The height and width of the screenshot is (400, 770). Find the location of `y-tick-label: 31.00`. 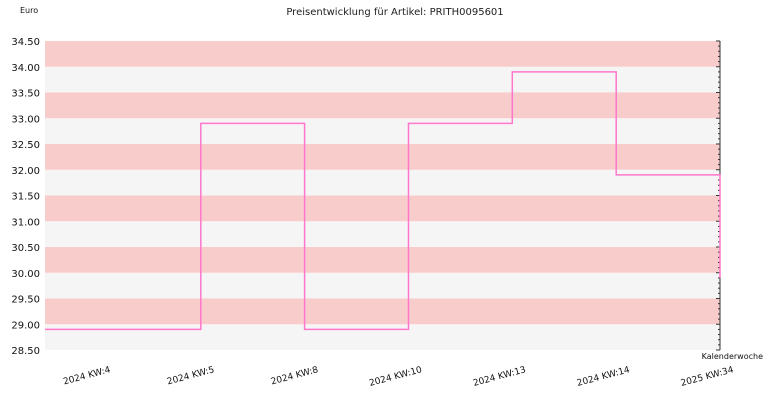

y-tick-label: 31.00 is located at coordinates (25, 222).